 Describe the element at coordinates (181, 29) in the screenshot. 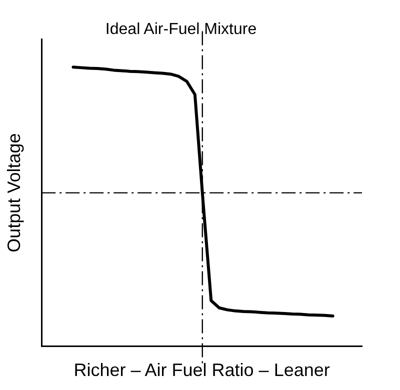

I see `chart-title: Ideal Air-Fuel Mixture` at that location.